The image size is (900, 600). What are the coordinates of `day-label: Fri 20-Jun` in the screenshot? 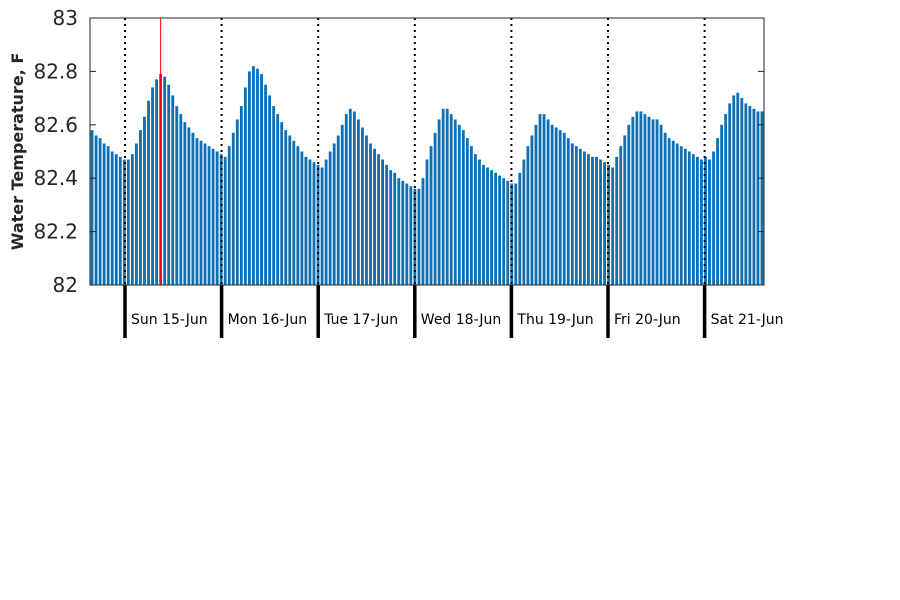 It's located at (647, 320).